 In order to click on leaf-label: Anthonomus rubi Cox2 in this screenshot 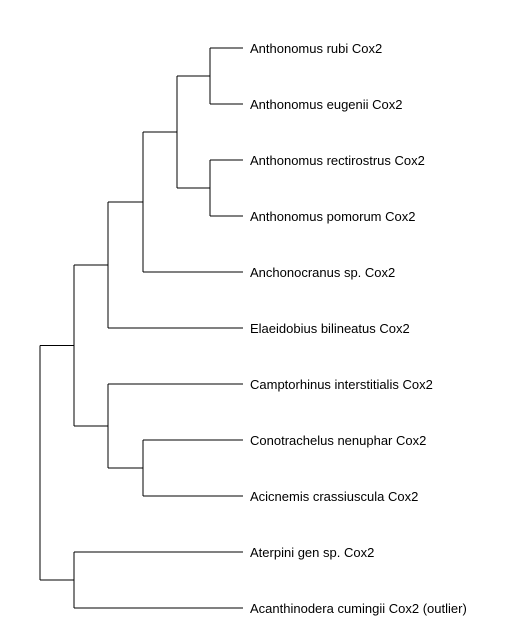, I will do `click(316, 48)`.